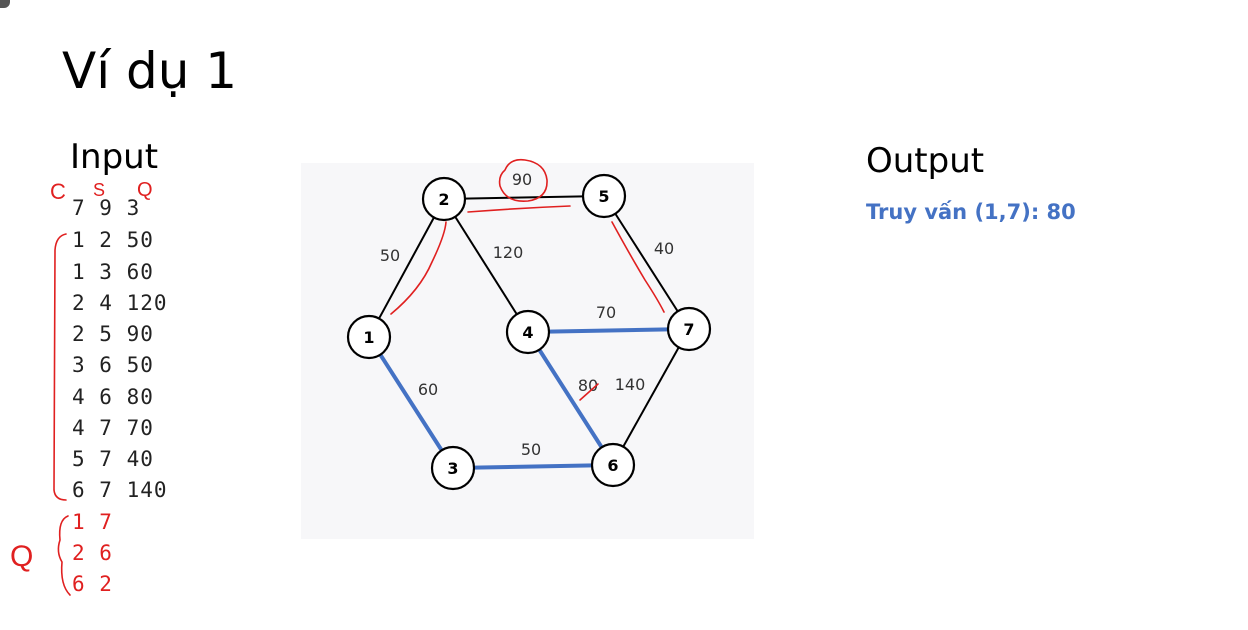 The width and height of the screenshot is (1248, 630). I want to click on graph-node-7: 7, so click(689, 329).